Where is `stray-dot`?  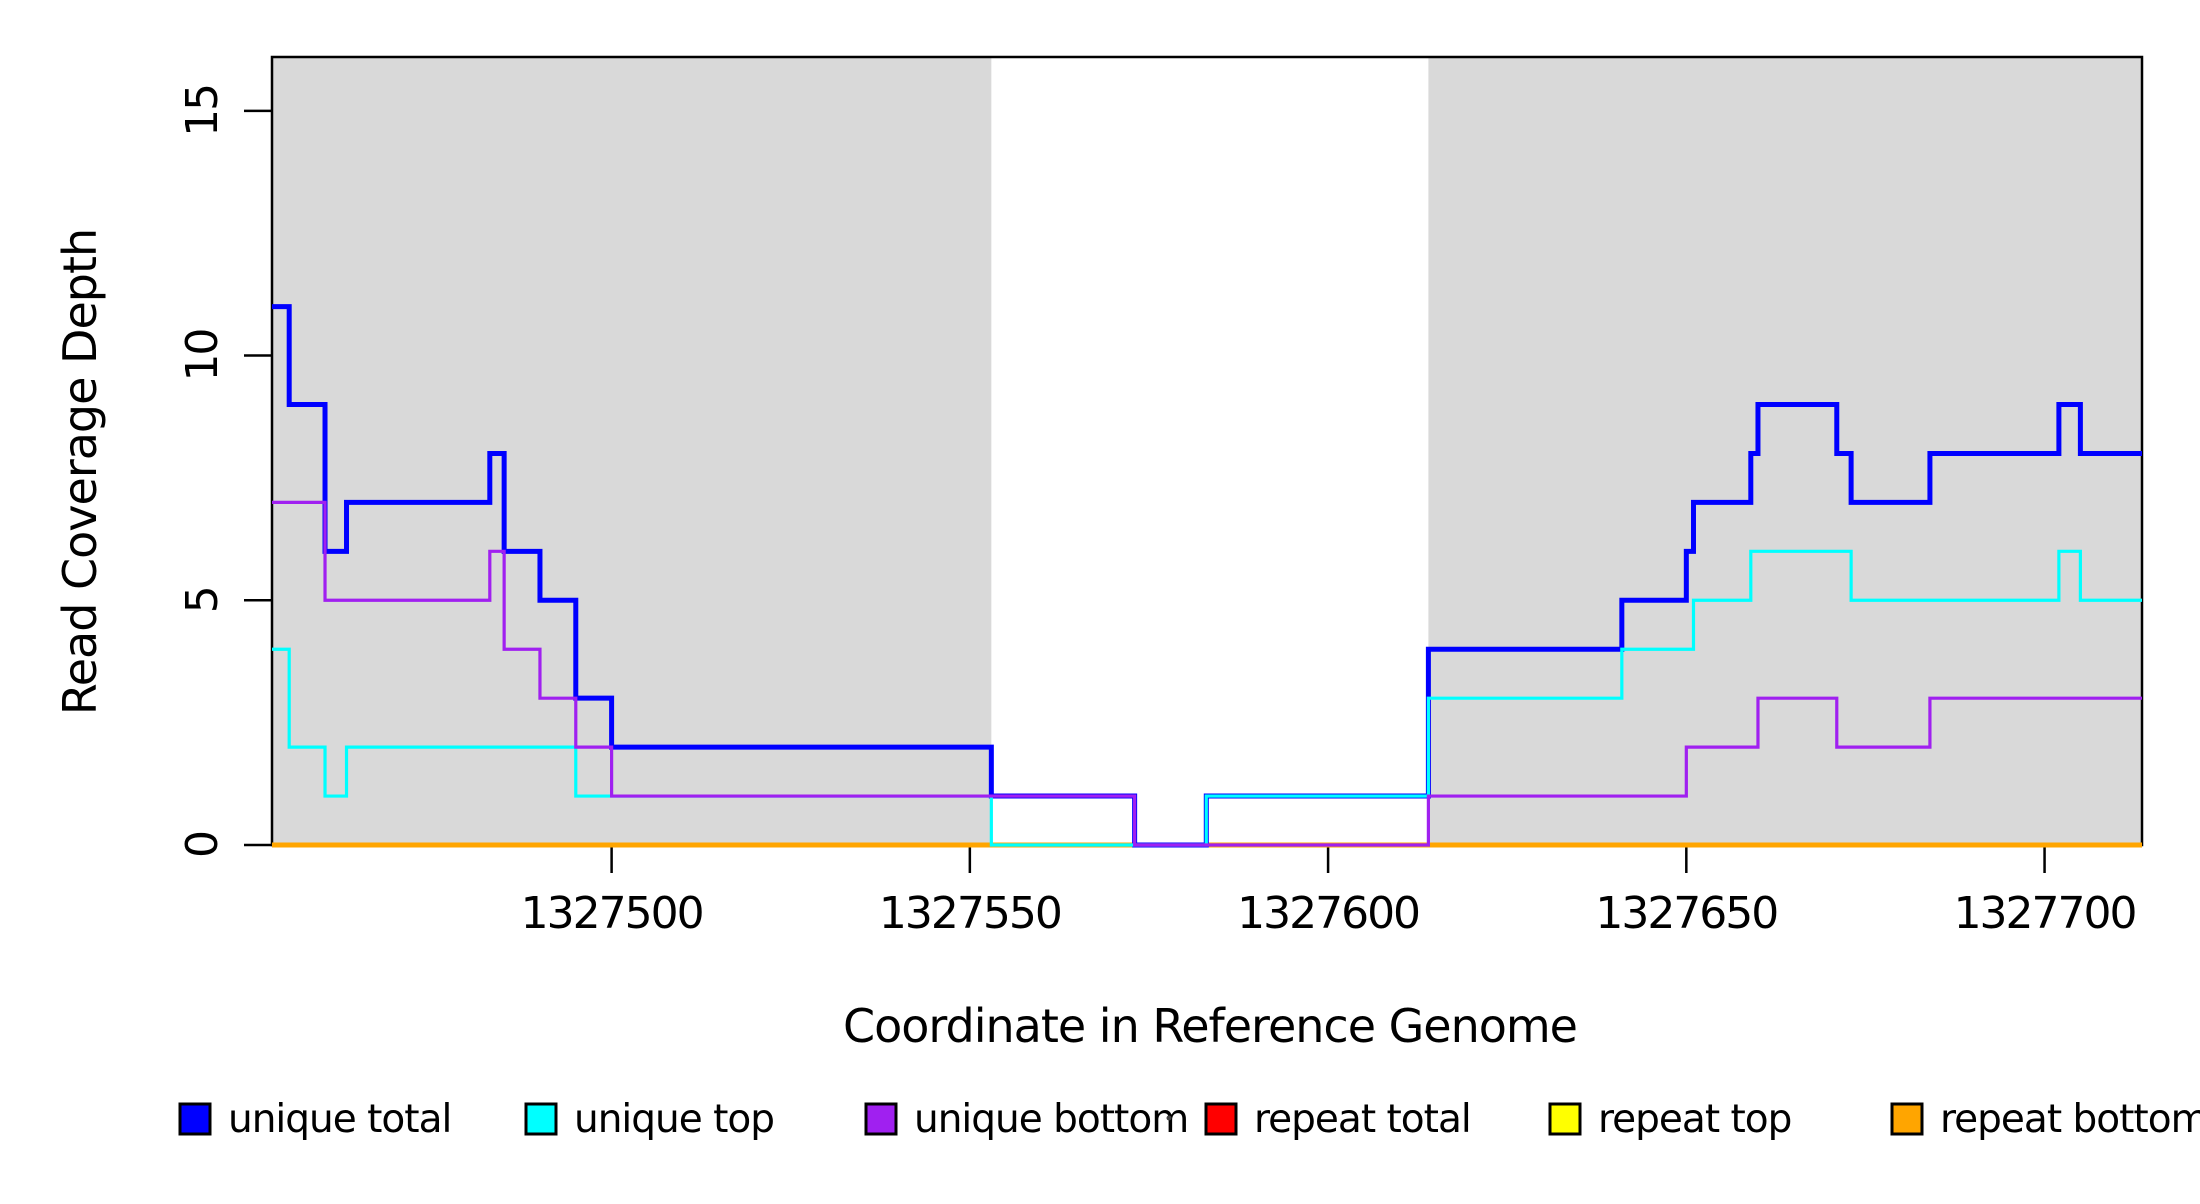 stray-dot is located at coordinates (1169, 1118).